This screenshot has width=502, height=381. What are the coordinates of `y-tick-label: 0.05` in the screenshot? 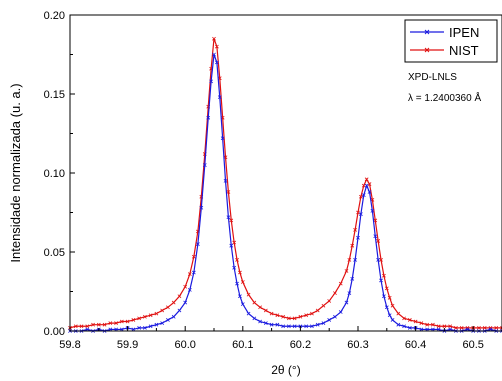 It's located at (54, 253).